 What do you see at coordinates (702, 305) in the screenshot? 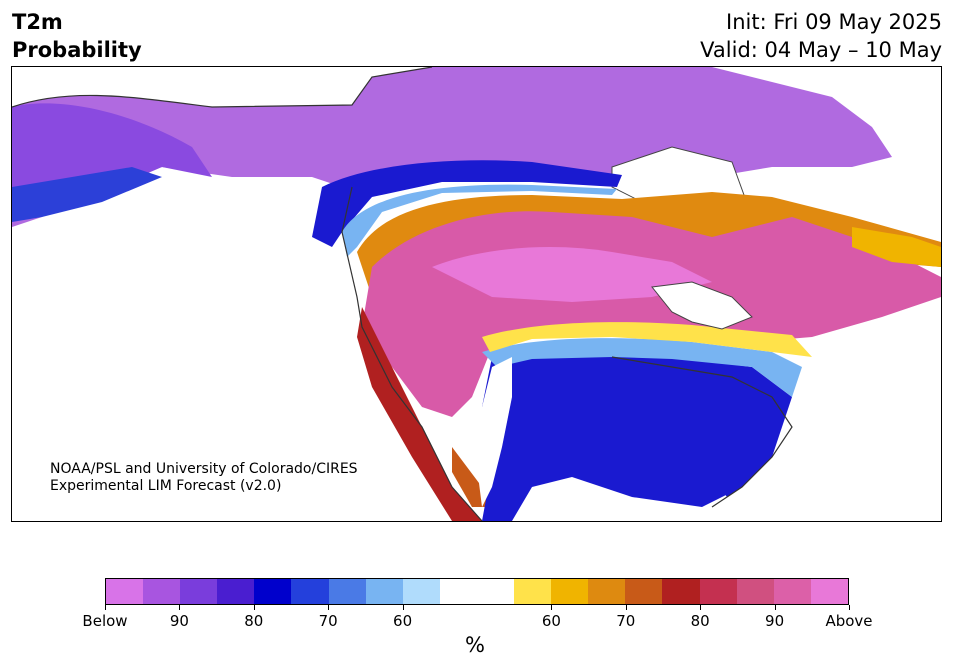
I see `great-lakes` at bounding box center [702, 305].